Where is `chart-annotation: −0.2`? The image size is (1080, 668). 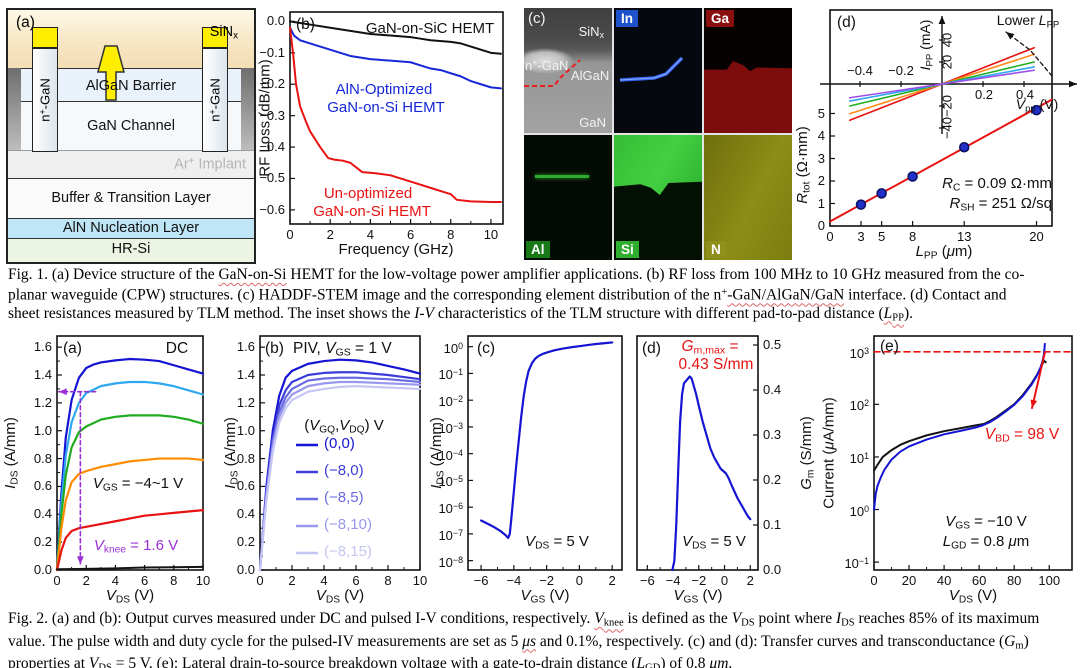
chart-annotation: −0.2 is located at coordinates (901, 70).